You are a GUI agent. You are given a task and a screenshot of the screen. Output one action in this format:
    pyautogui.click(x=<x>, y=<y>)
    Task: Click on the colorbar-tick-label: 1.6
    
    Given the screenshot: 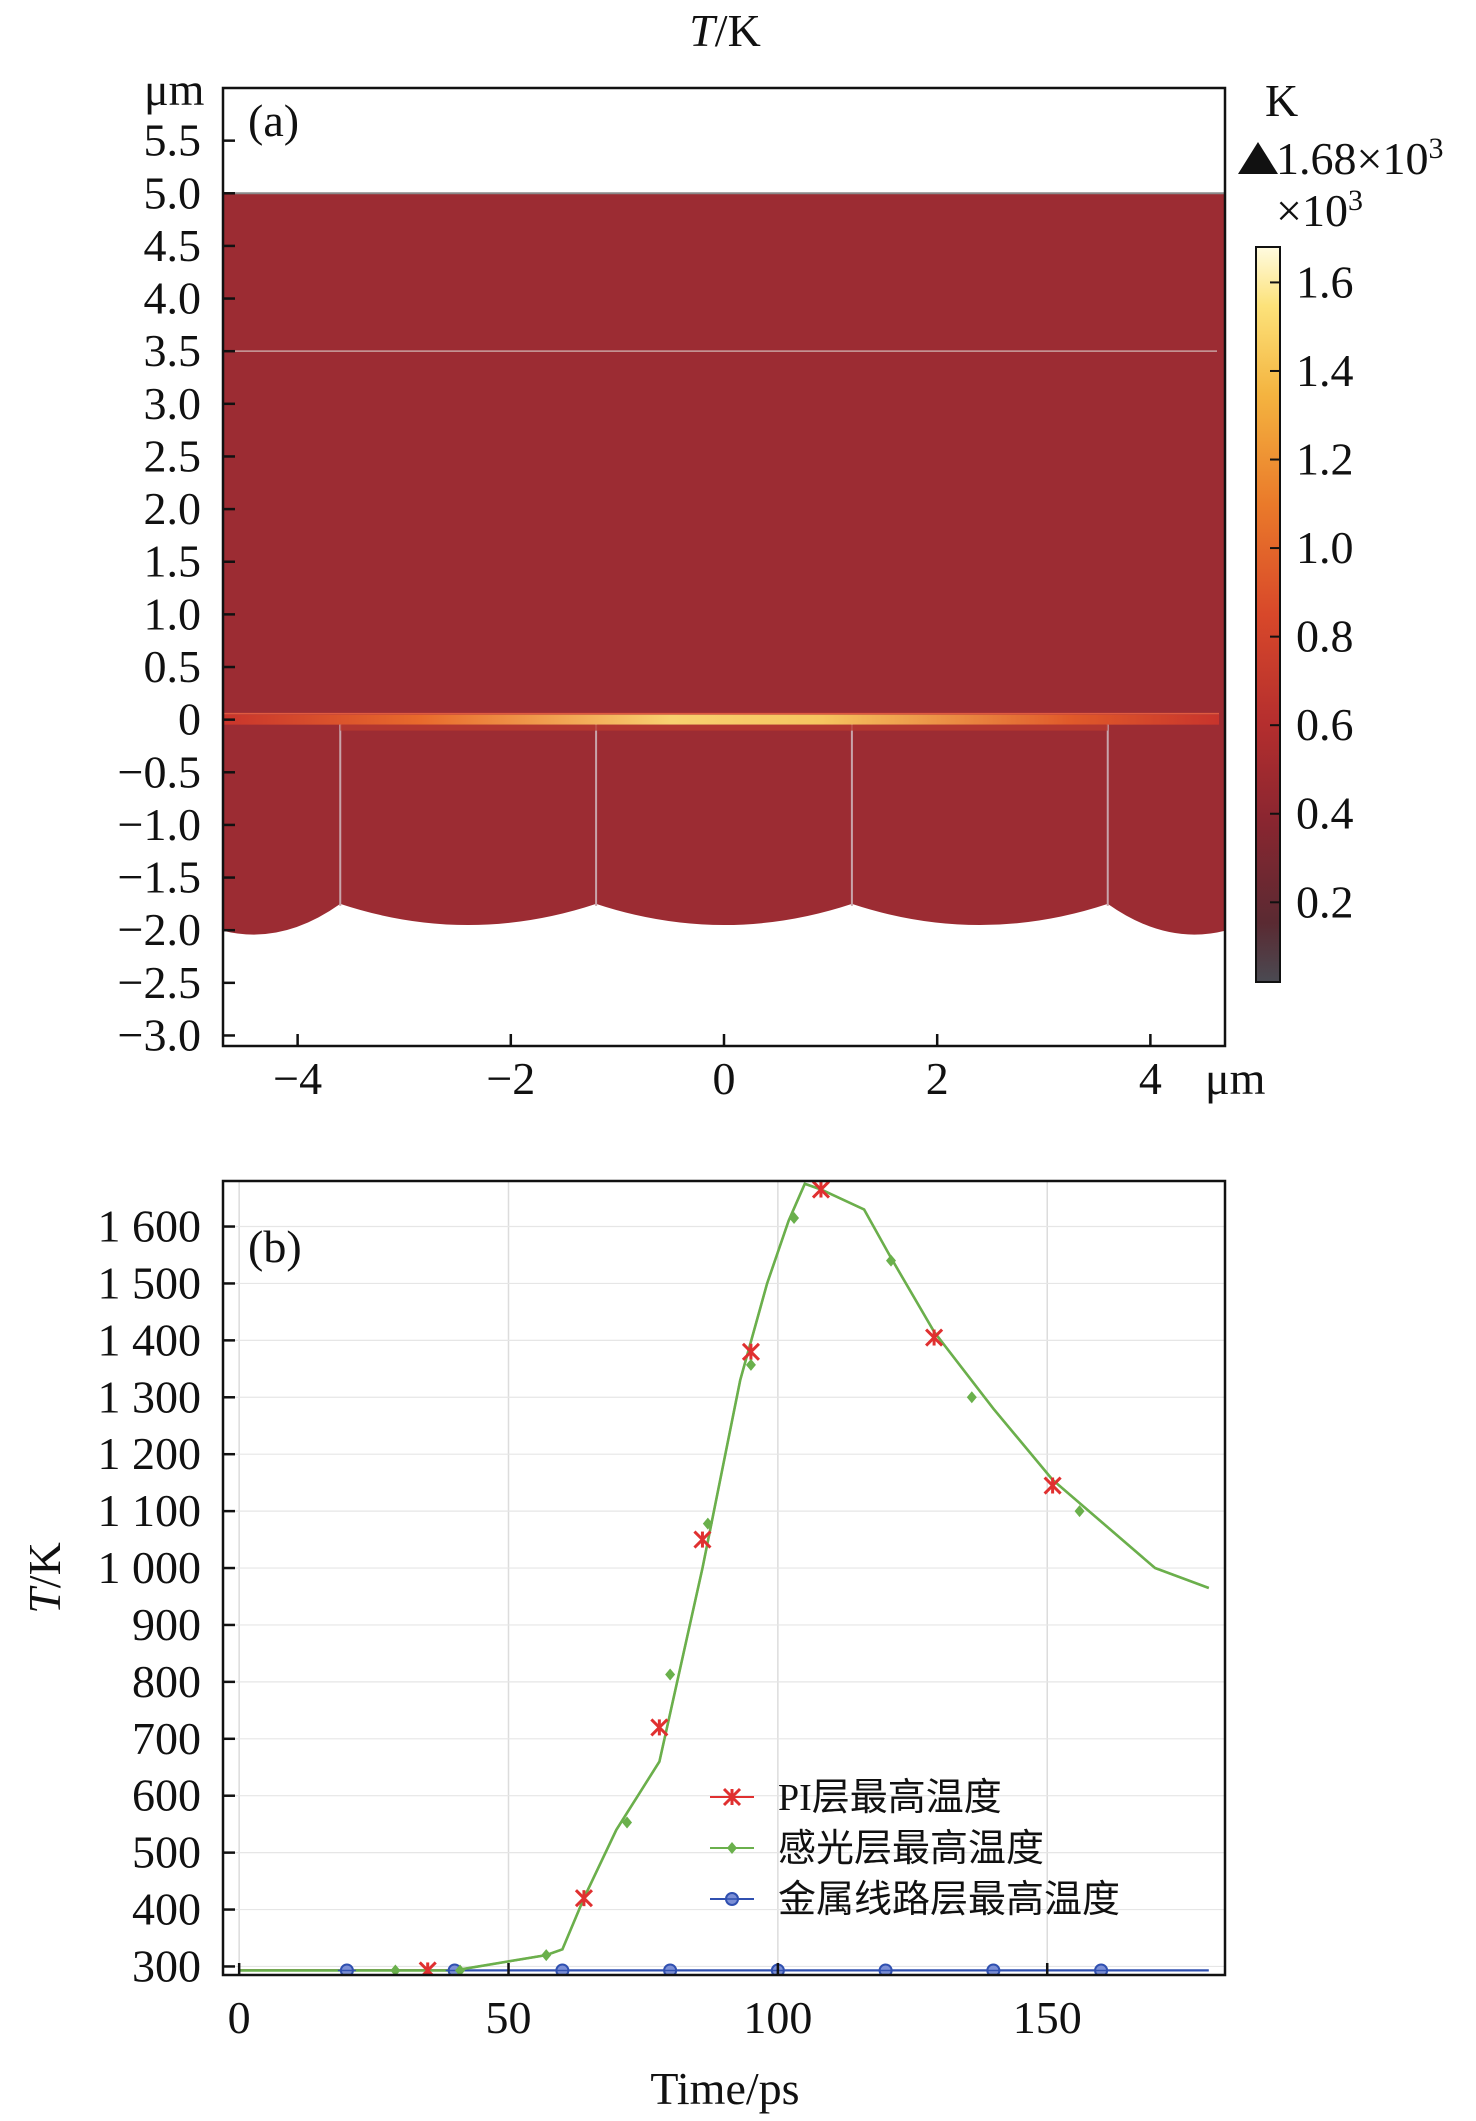 What is the action you would take?
    pyautogui.click(x=1325, y=281)
    